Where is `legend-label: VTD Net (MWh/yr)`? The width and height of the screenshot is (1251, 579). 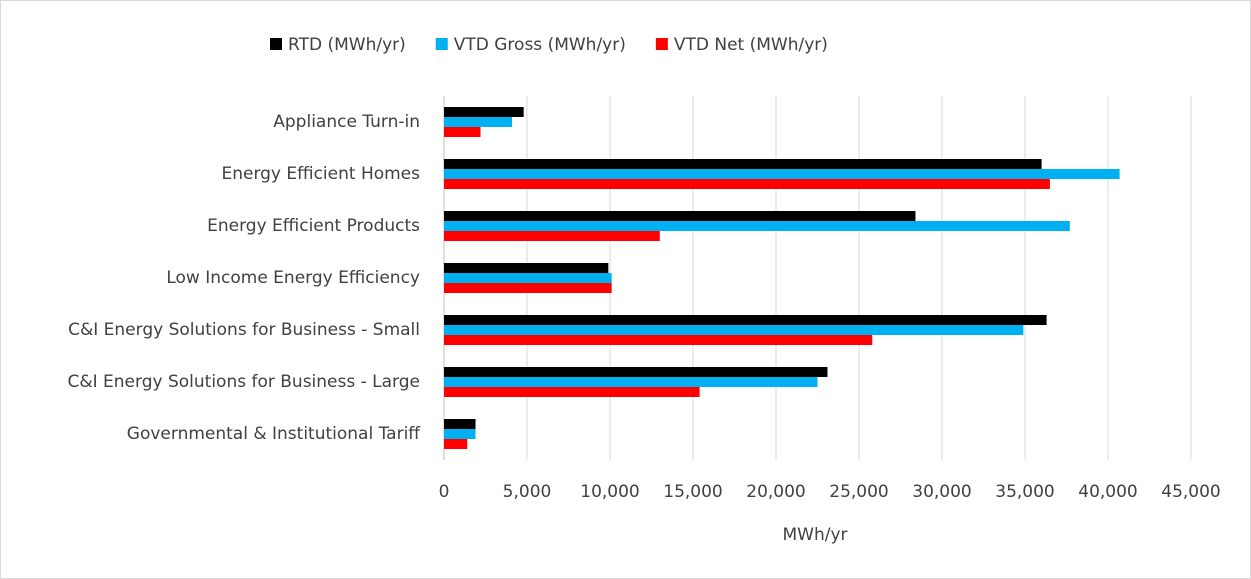 legend-label: VTD Net (MWh/yr) is located at coordinates (751, 45).